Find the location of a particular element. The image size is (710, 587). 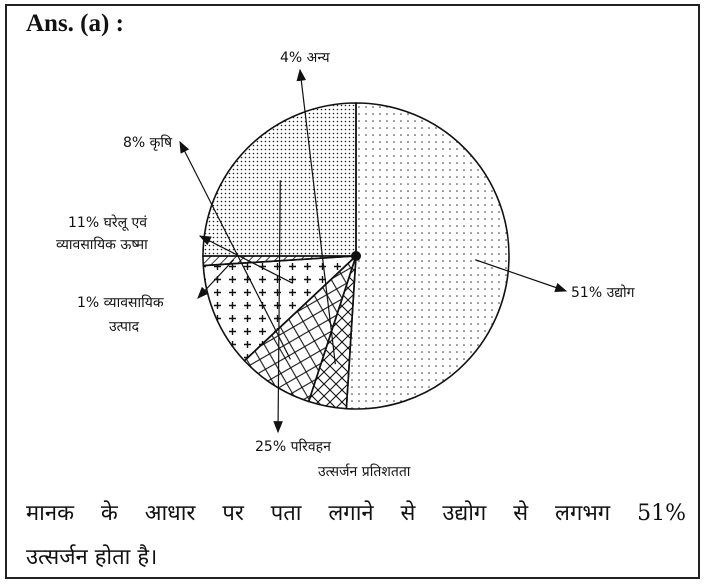

slice-label-products-line2: उत्पाद is located at coordinates (124, 327).